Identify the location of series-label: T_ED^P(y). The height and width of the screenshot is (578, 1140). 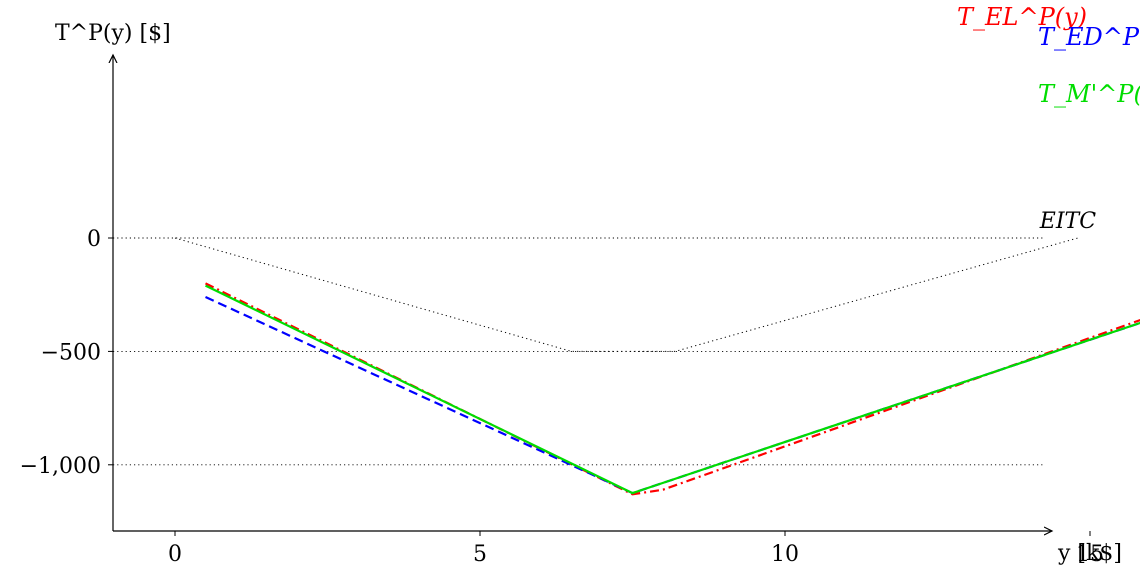
(1089, 37).